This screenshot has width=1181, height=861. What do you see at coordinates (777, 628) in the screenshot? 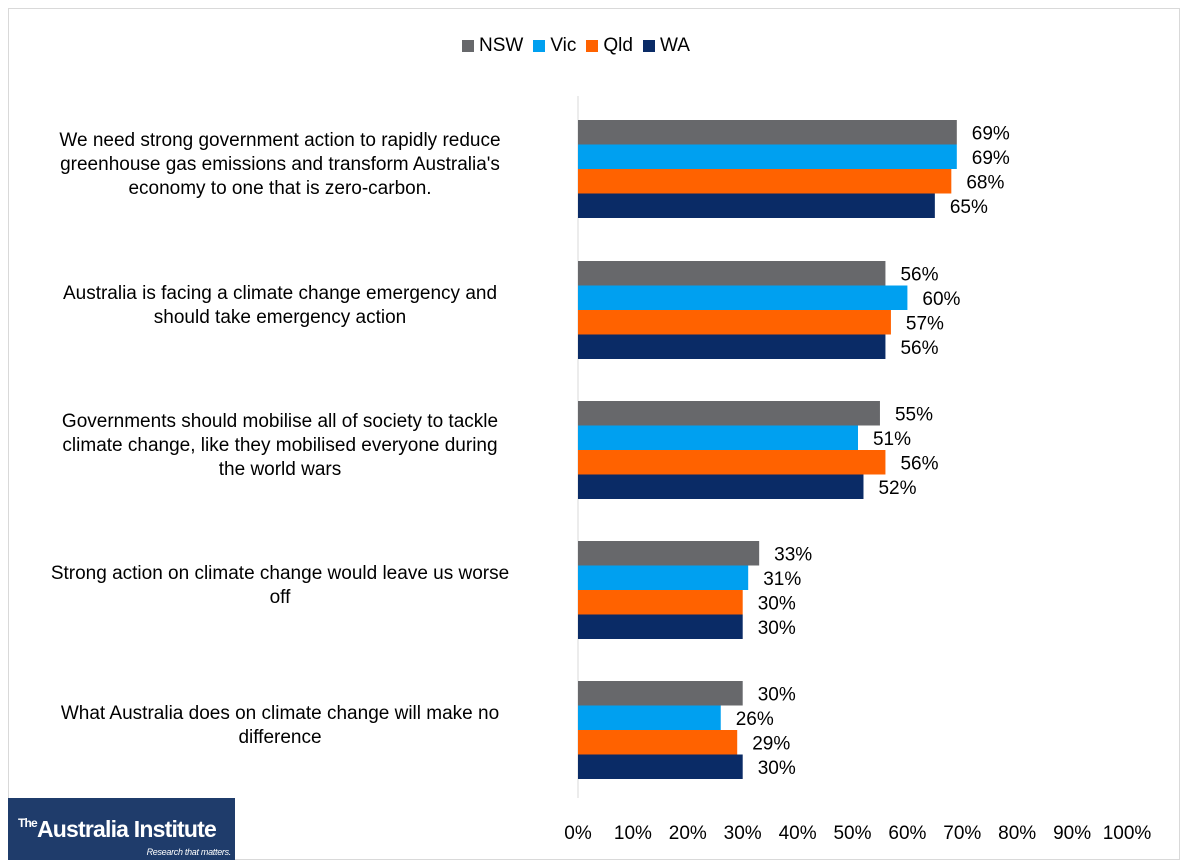
I see `data-label-wa-4: 30%` at bounding box center [777, 628].